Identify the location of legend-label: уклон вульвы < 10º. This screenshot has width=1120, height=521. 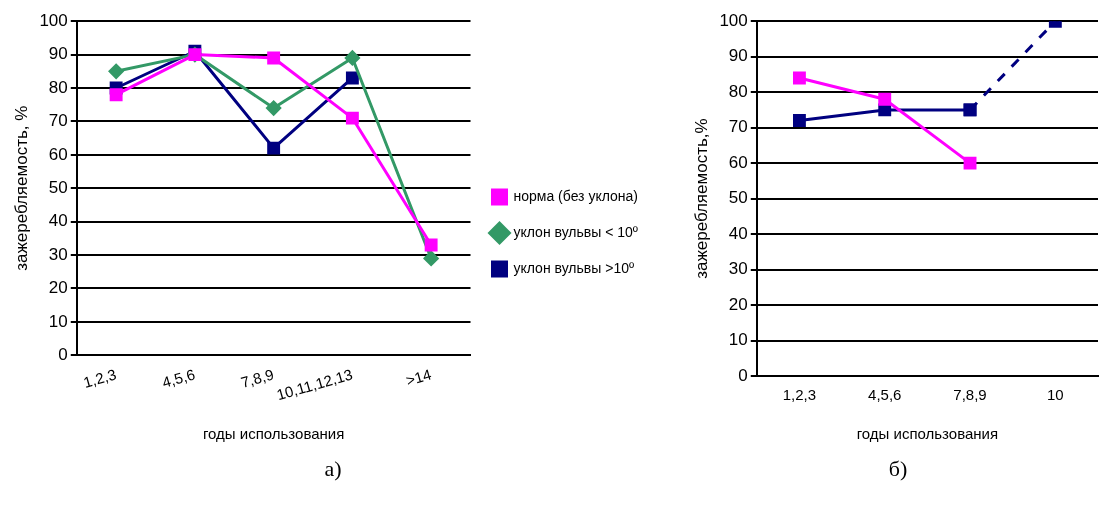
(575, 231).